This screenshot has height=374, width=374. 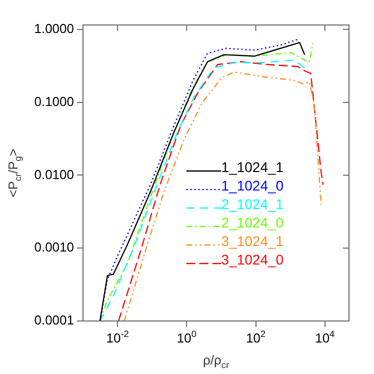 What do you see at coordinates (54, 101) in the screenshot?
I see `y-tick-label: 0.1000` at bounding box center [54, 101].